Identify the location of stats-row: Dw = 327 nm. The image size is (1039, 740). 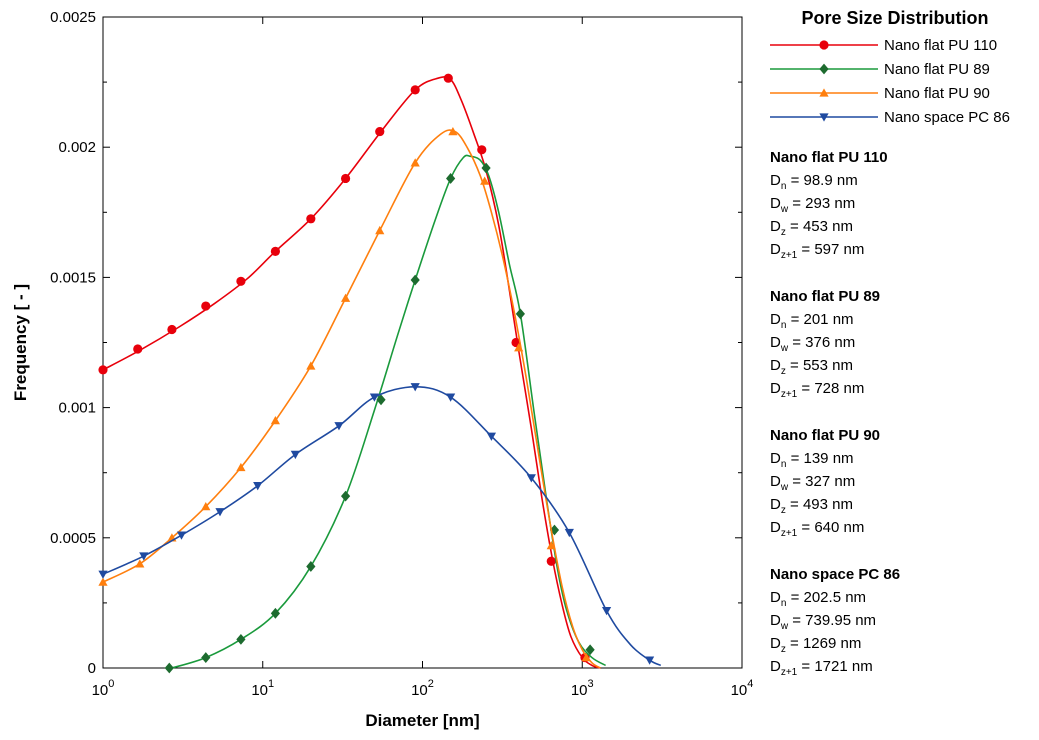
(812, 483).